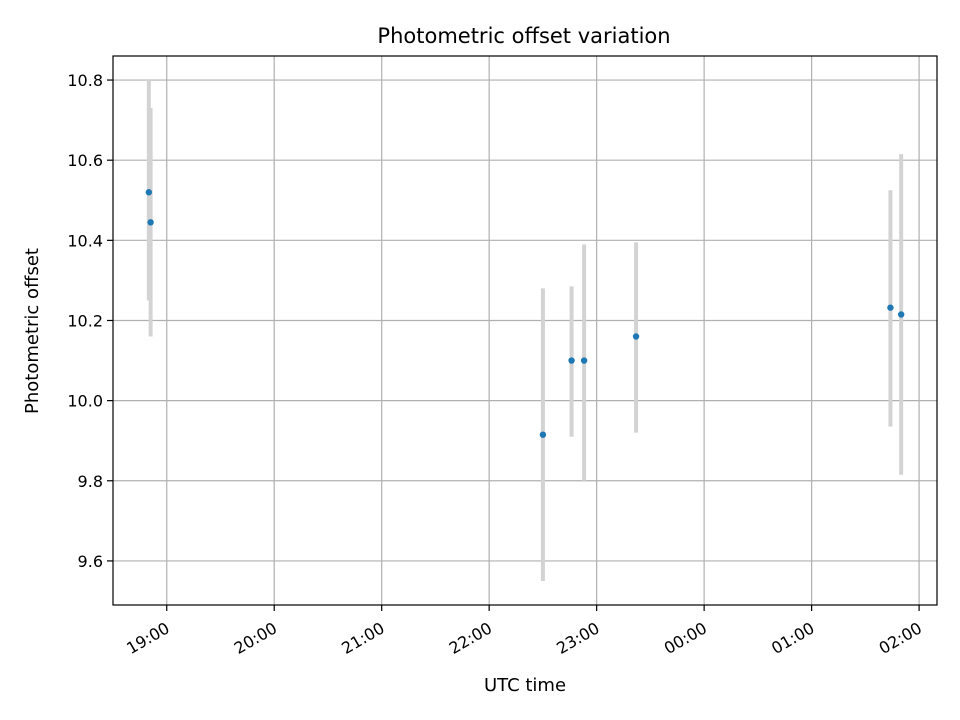 This screenshot has width=960, height=720. Describe the element at coordinates (85, 240) in the screenshot. I see `y-tick-label: 10.4` at that location.